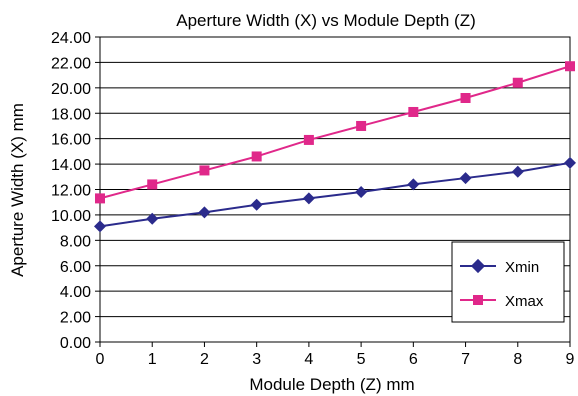 This screenshot has width=578, height=396. What do you see at coordinates (522, 267) in the screenshot?
I see `legend-label-xmin: Xmin` at bounding box center [522, 267].